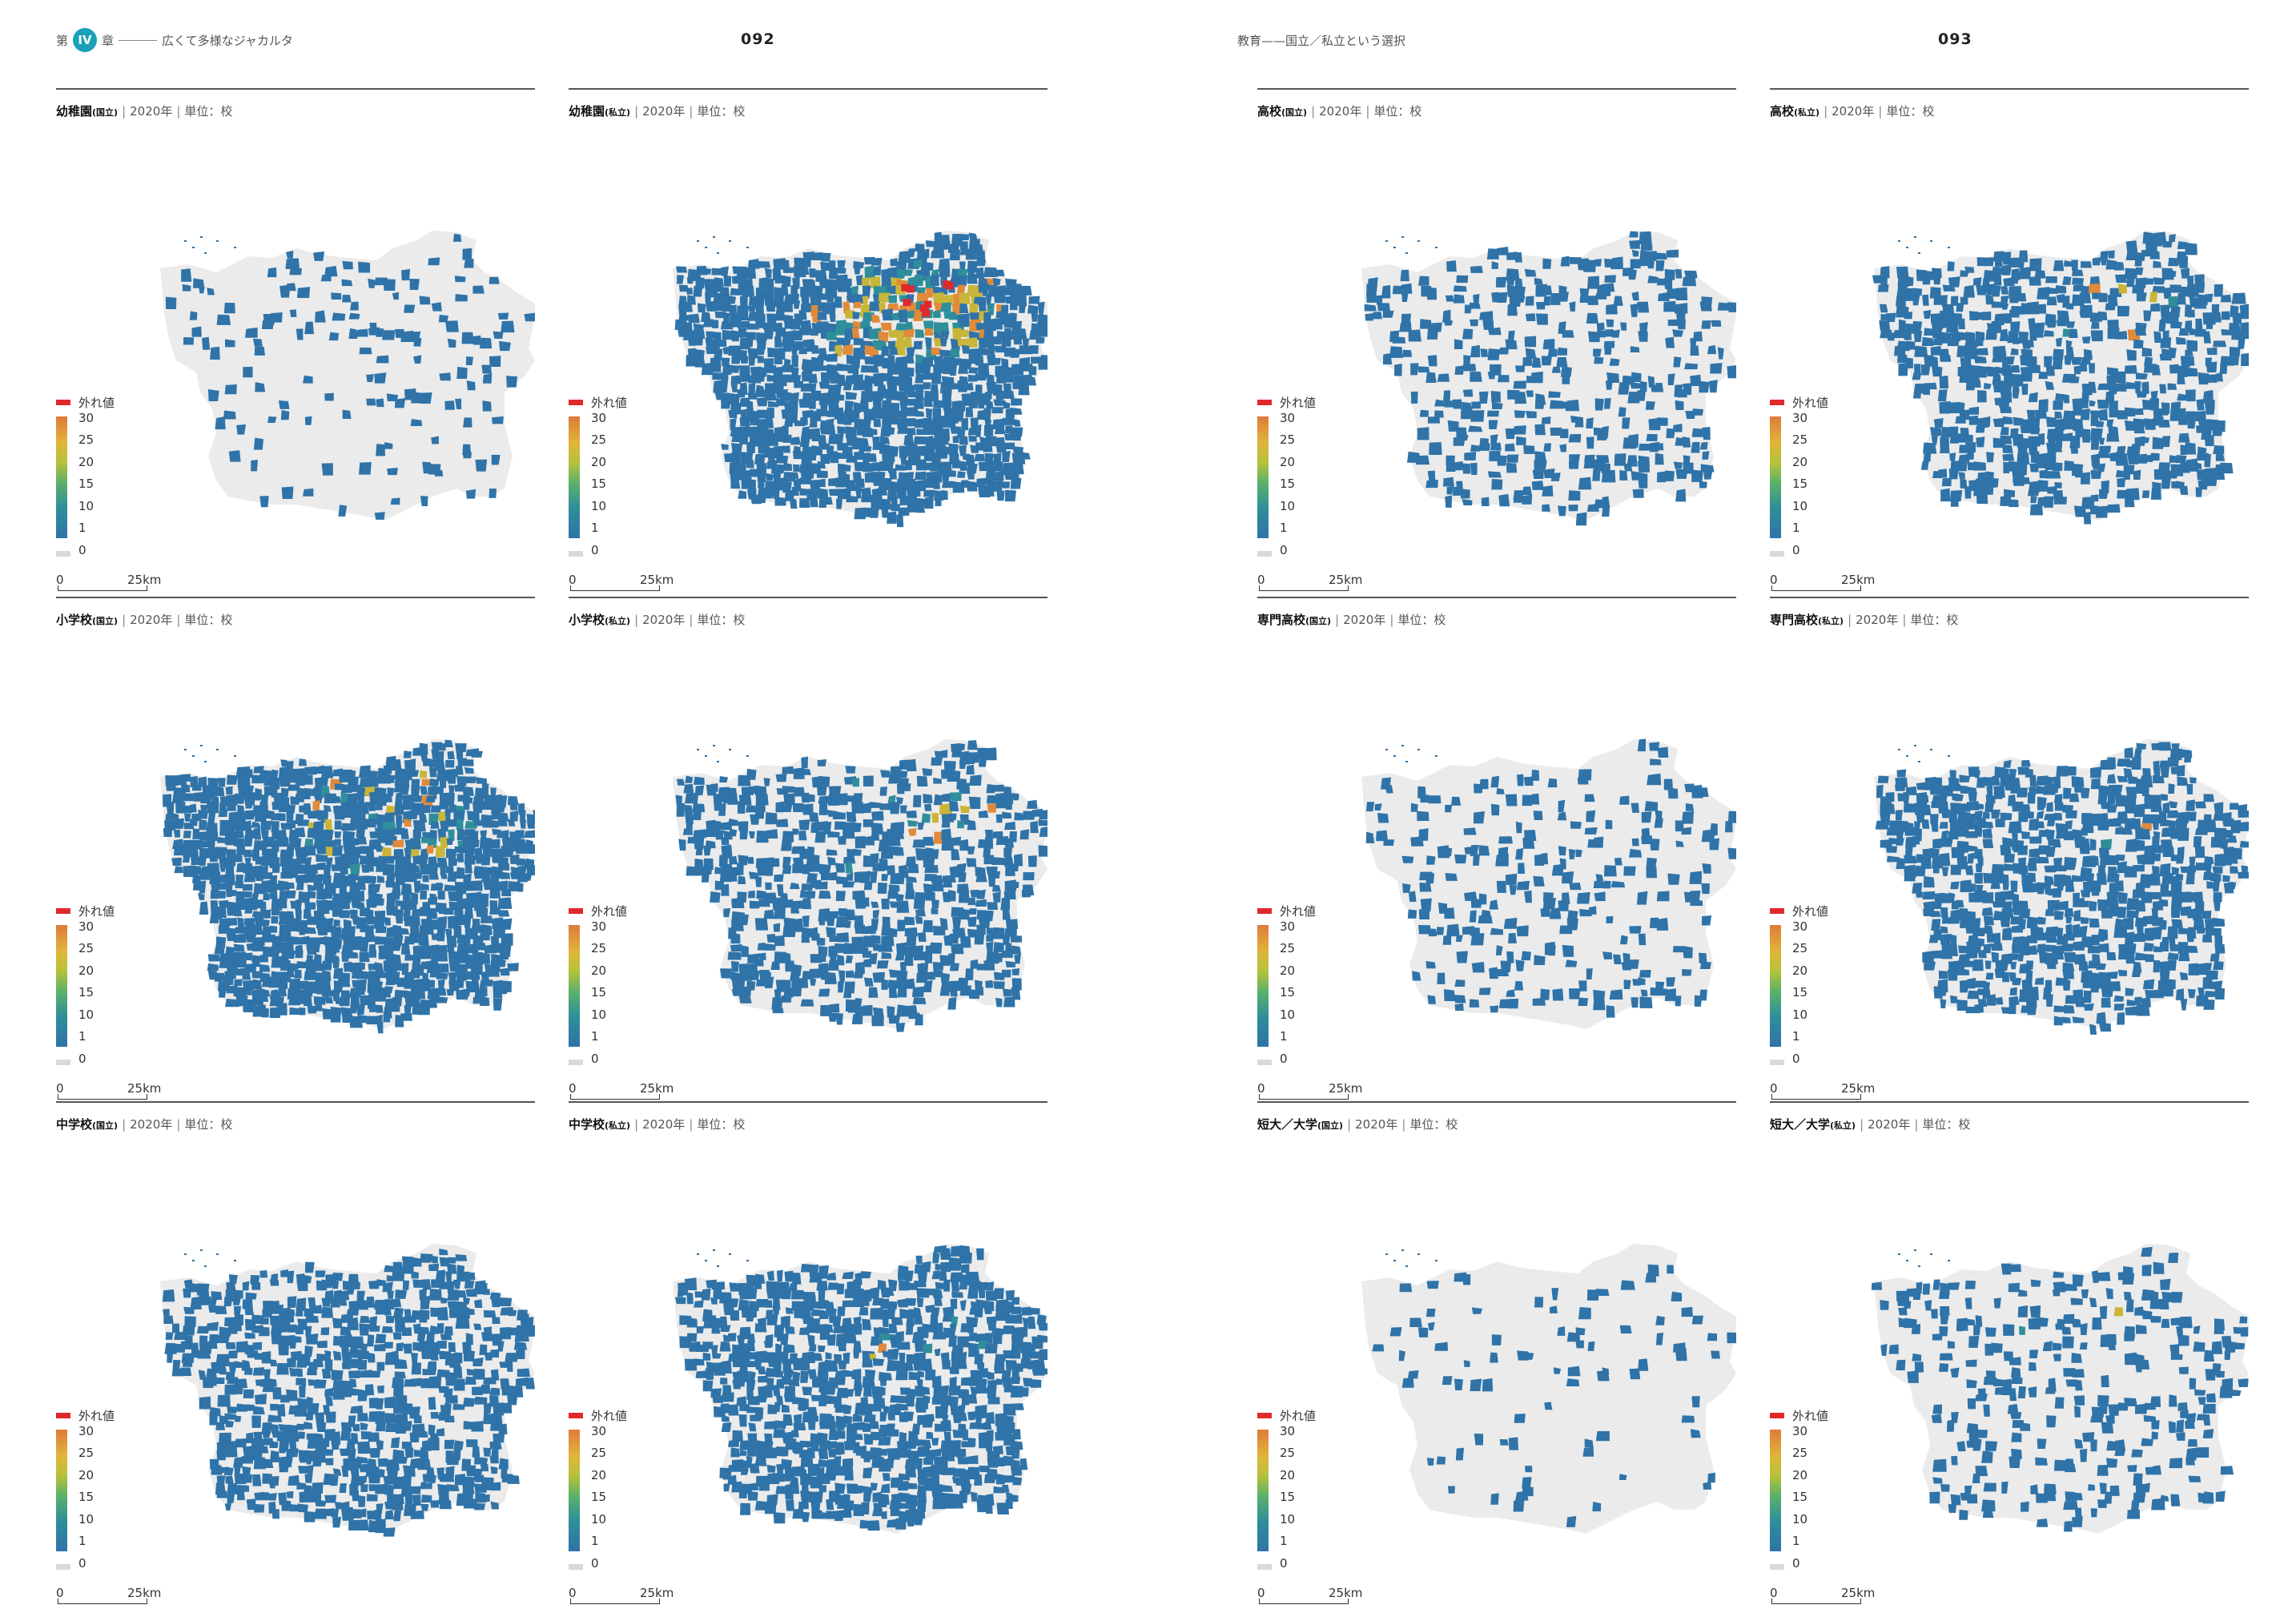 The image size is (2296, 1621). What do you see at coordinates (86, 970) in the screenshot?
I see `legend-tick: 20` at bounding box center [86, 970].